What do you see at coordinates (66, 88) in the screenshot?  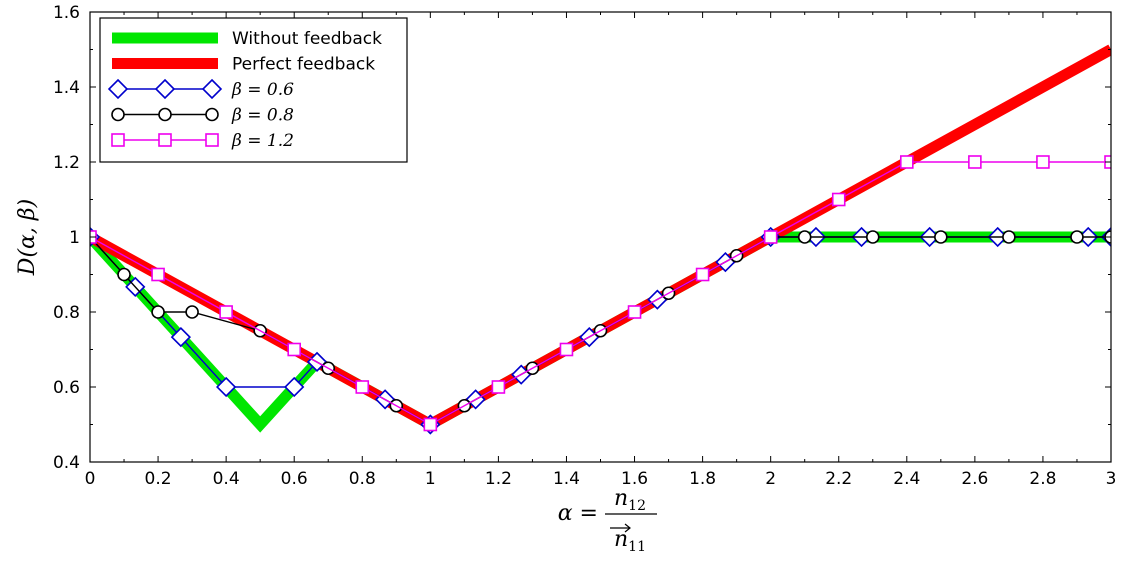 I see `y-tick-label: 1.4` at bounding box center [66, 88].